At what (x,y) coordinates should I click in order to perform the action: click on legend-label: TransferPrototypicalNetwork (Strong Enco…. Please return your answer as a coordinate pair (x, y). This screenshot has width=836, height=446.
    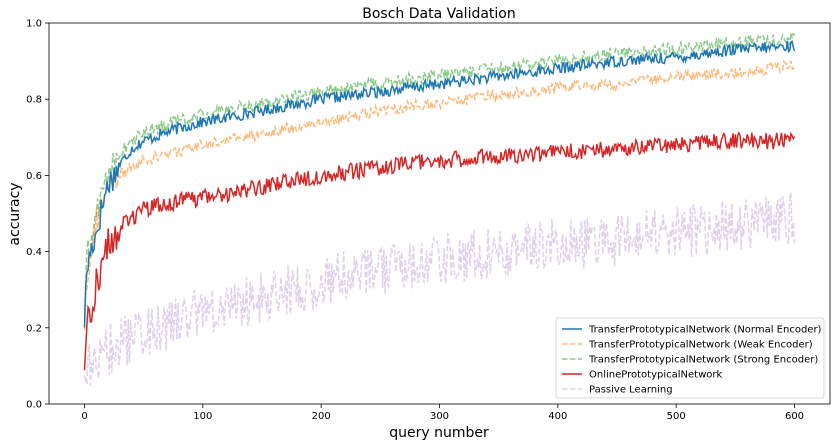
    Looking at the image, I should click on (703, 360).